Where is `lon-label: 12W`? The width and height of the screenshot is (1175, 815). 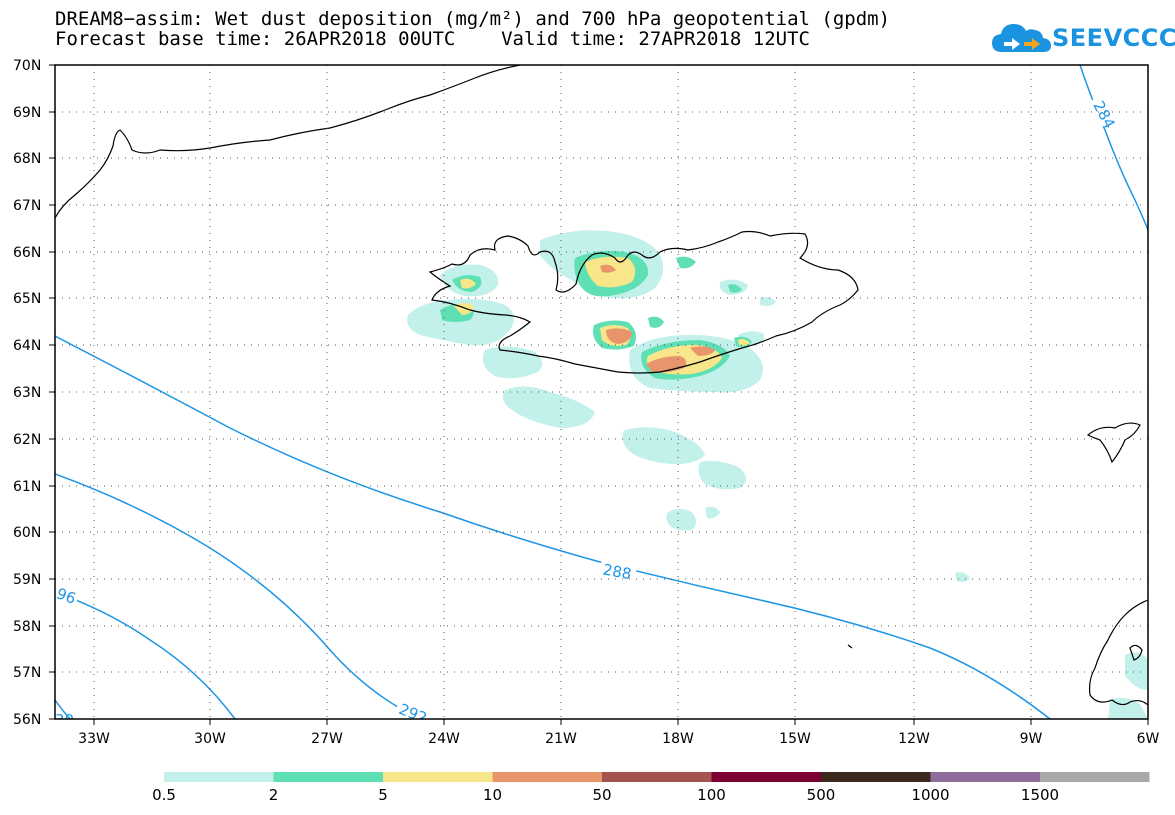 lon-label: 12W is located at coordinates (914, 739).